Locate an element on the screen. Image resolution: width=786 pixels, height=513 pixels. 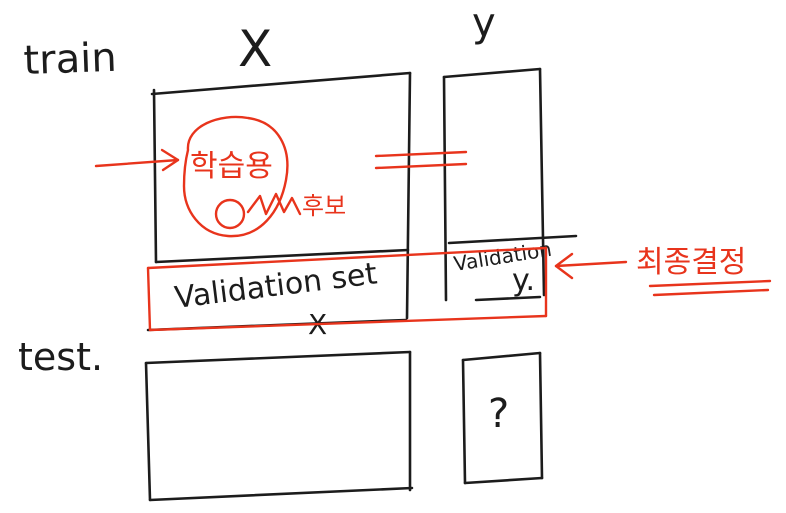
training-circle is located at coordinates (235, 176).